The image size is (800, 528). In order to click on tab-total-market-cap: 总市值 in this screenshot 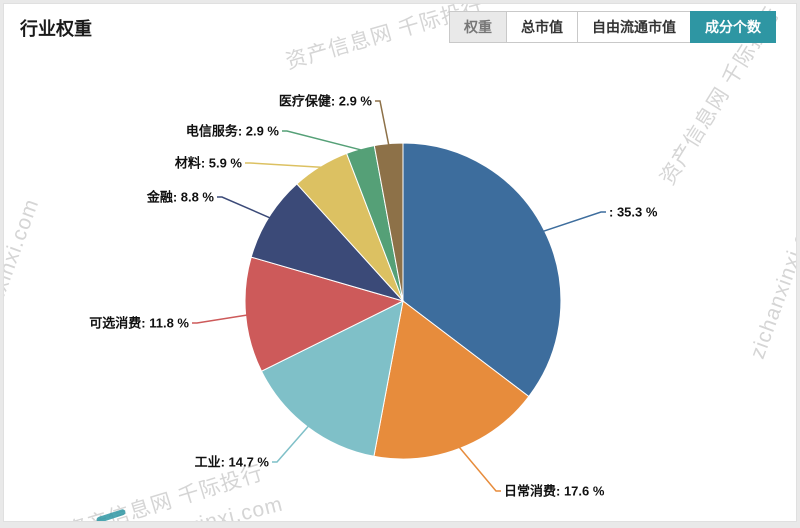, I will do `click(542, 27)`.